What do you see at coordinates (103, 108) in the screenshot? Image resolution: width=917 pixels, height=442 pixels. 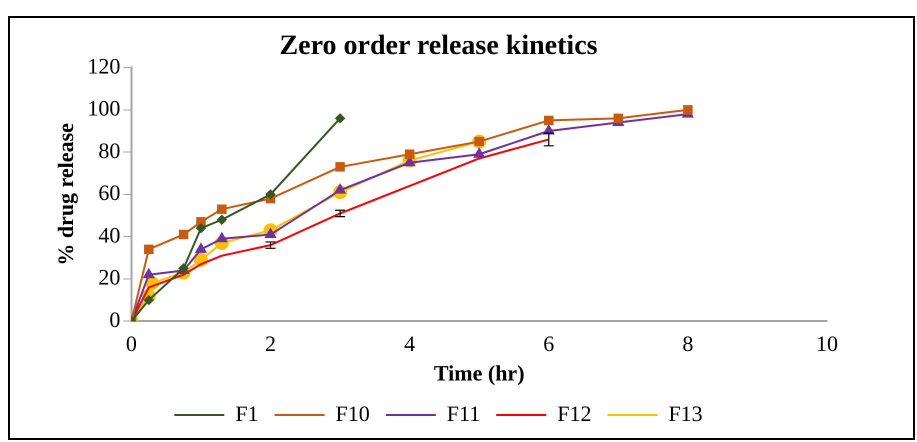 I see `y-tick-label: 100` at bounding box center [103, 108].